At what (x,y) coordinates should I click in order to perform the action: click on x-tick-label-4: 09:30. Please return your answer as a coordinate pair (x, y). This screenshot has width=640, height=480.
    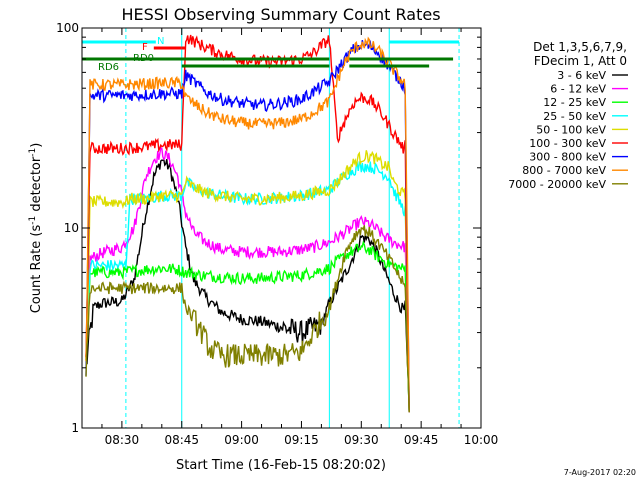
    Looking at the image, I should click on (361, 440).